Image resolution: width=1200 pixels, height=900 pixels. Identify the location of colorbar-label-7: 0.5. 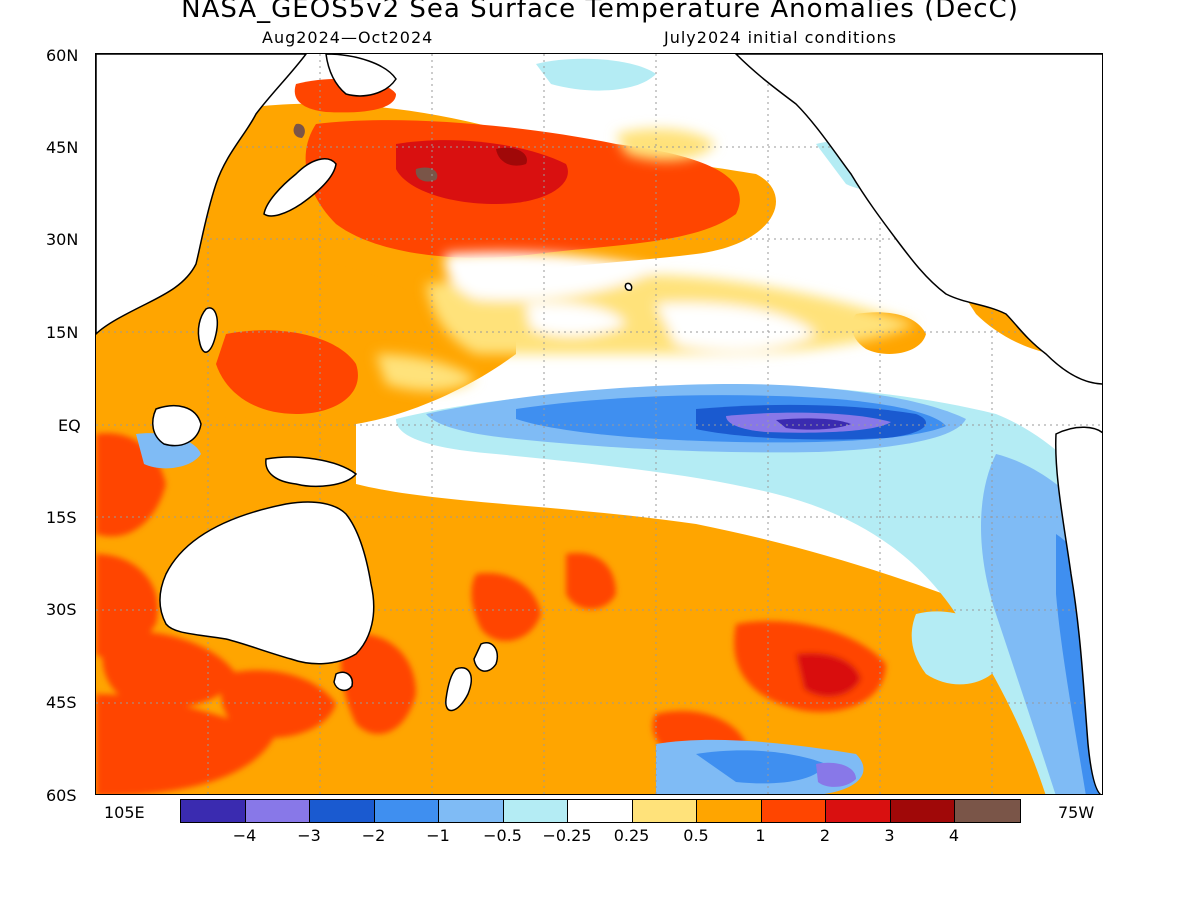
(696, 835).